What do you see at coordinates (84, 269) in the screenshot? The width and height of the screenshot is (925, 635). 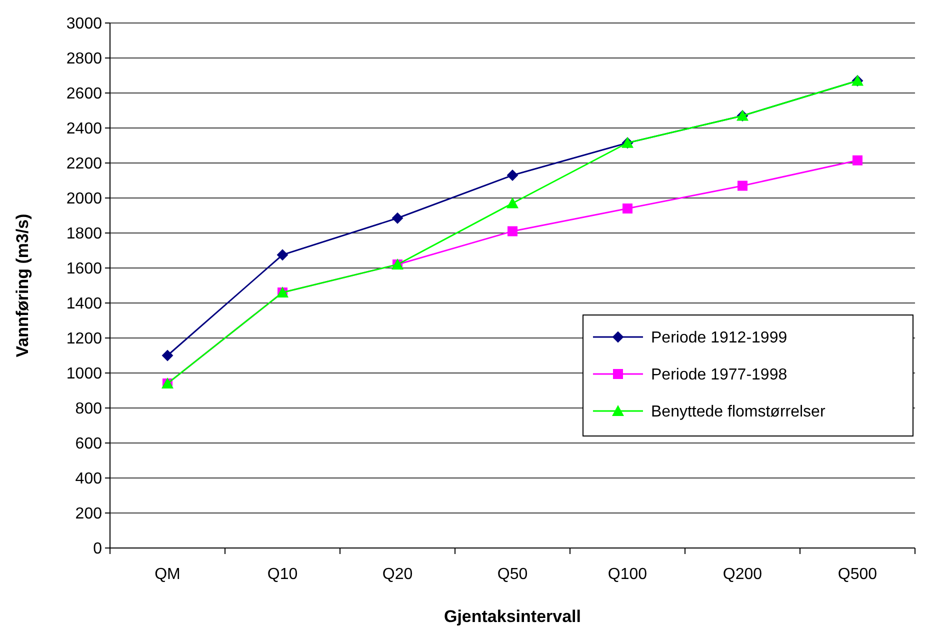 I see `y-tick-label: 1600` at bounding box center [84, 269].